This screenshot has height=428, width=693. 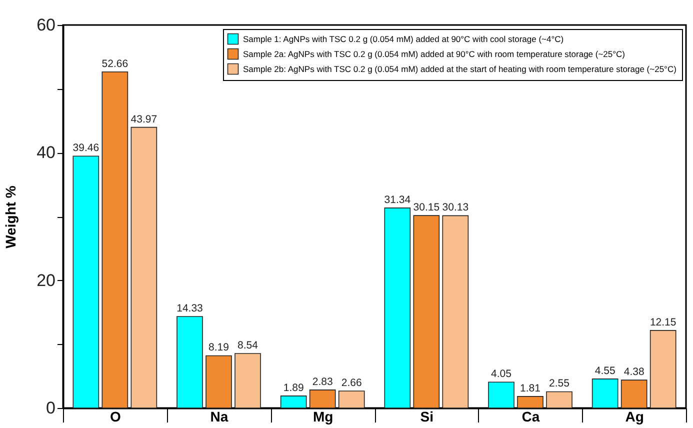 What do you see at coordinates (501, 374) in the screenshot?
I see `data-label: 4.05` at bounding box center [501, 374].